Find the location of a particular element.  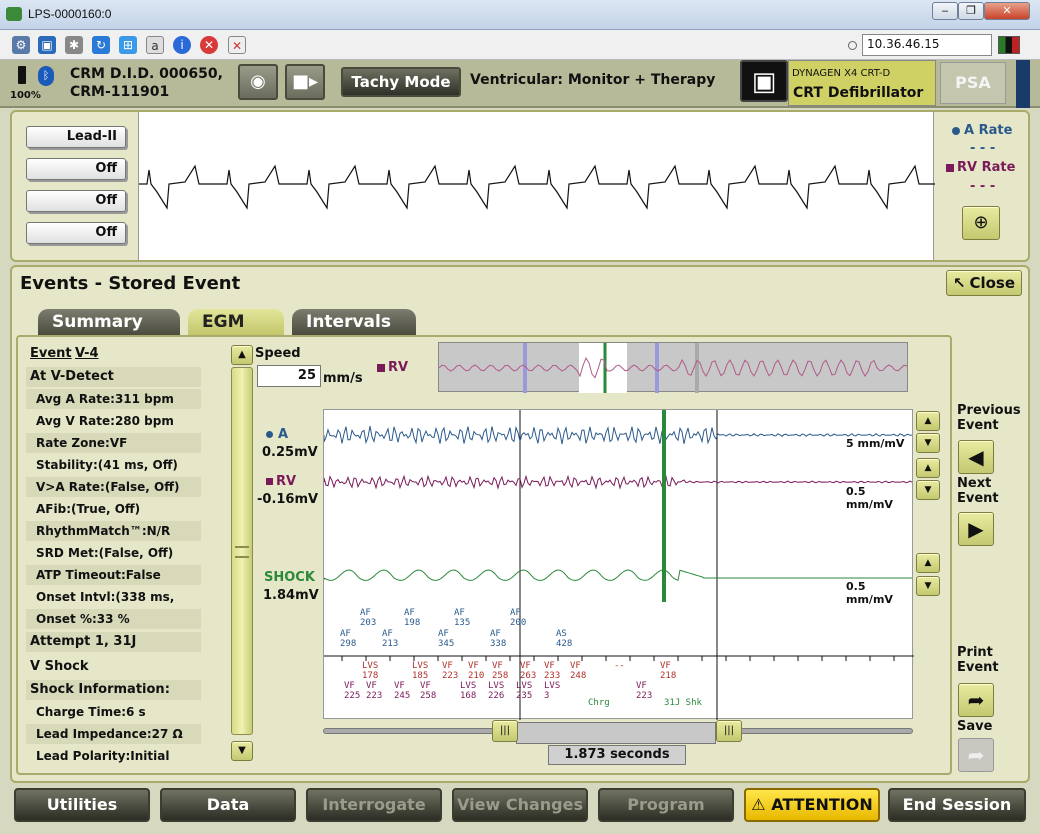

a-gain-up-button: ▲ is located at coordinates (928, 421).